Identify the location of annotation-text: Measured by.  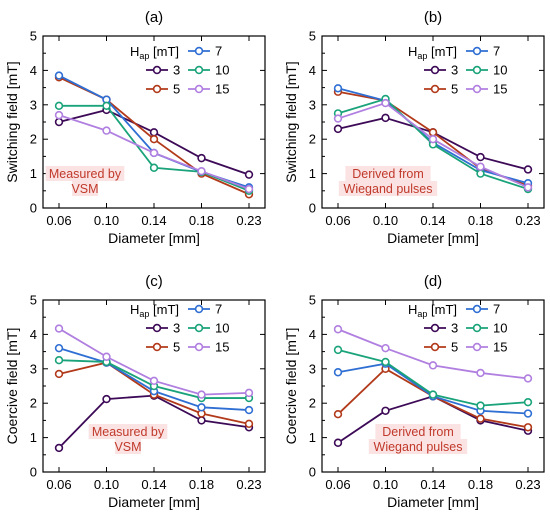
(128, 432).